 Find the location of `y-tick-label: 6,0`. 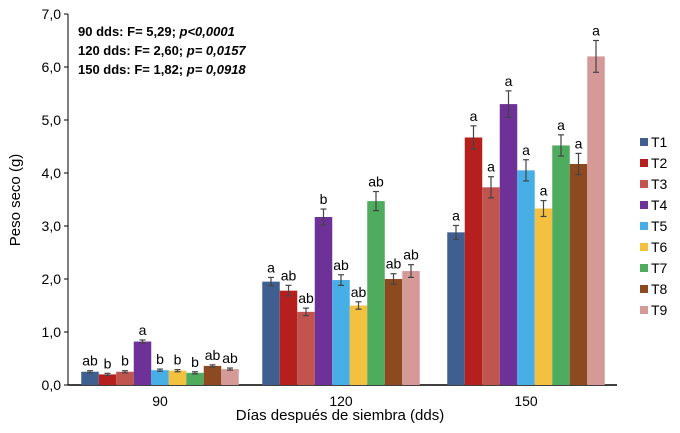

y-tick-label: 6,0 is located at coordinates (52, 67).